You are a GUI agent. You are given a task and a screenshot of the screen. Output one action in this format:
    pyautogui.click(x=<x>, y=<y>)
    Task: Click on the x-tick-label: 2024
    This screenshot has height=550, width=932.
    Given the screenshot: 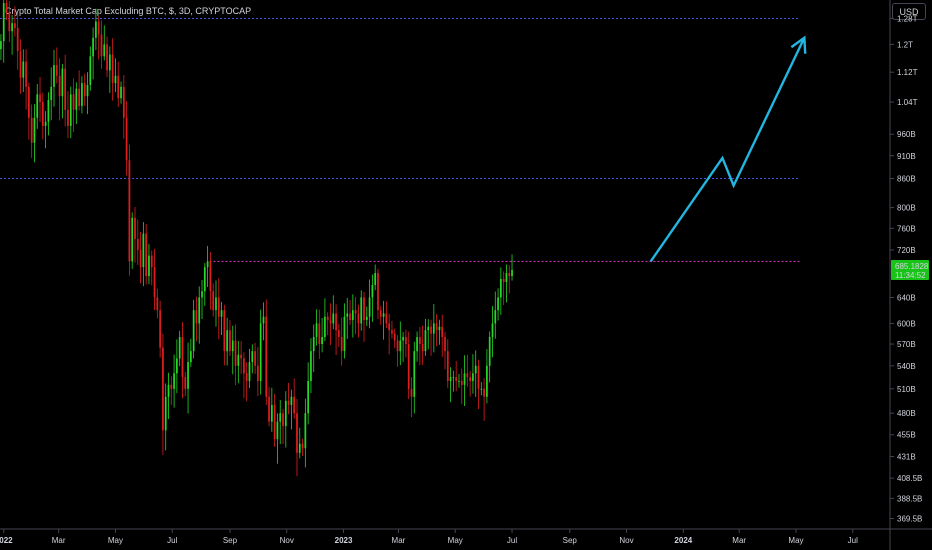 What is the action you would take?
    pyautogui.click(x=683, y=540)
    